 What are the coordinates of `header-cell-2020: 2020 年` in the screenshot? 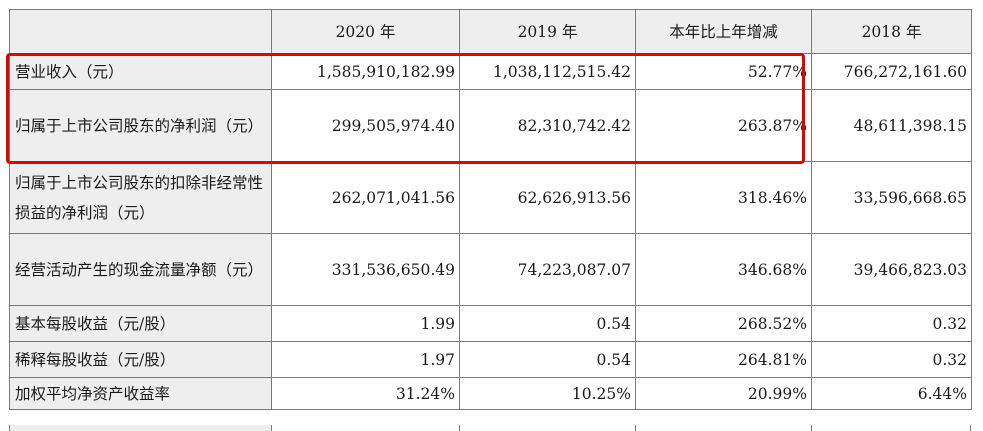 It's located at (365, 31).